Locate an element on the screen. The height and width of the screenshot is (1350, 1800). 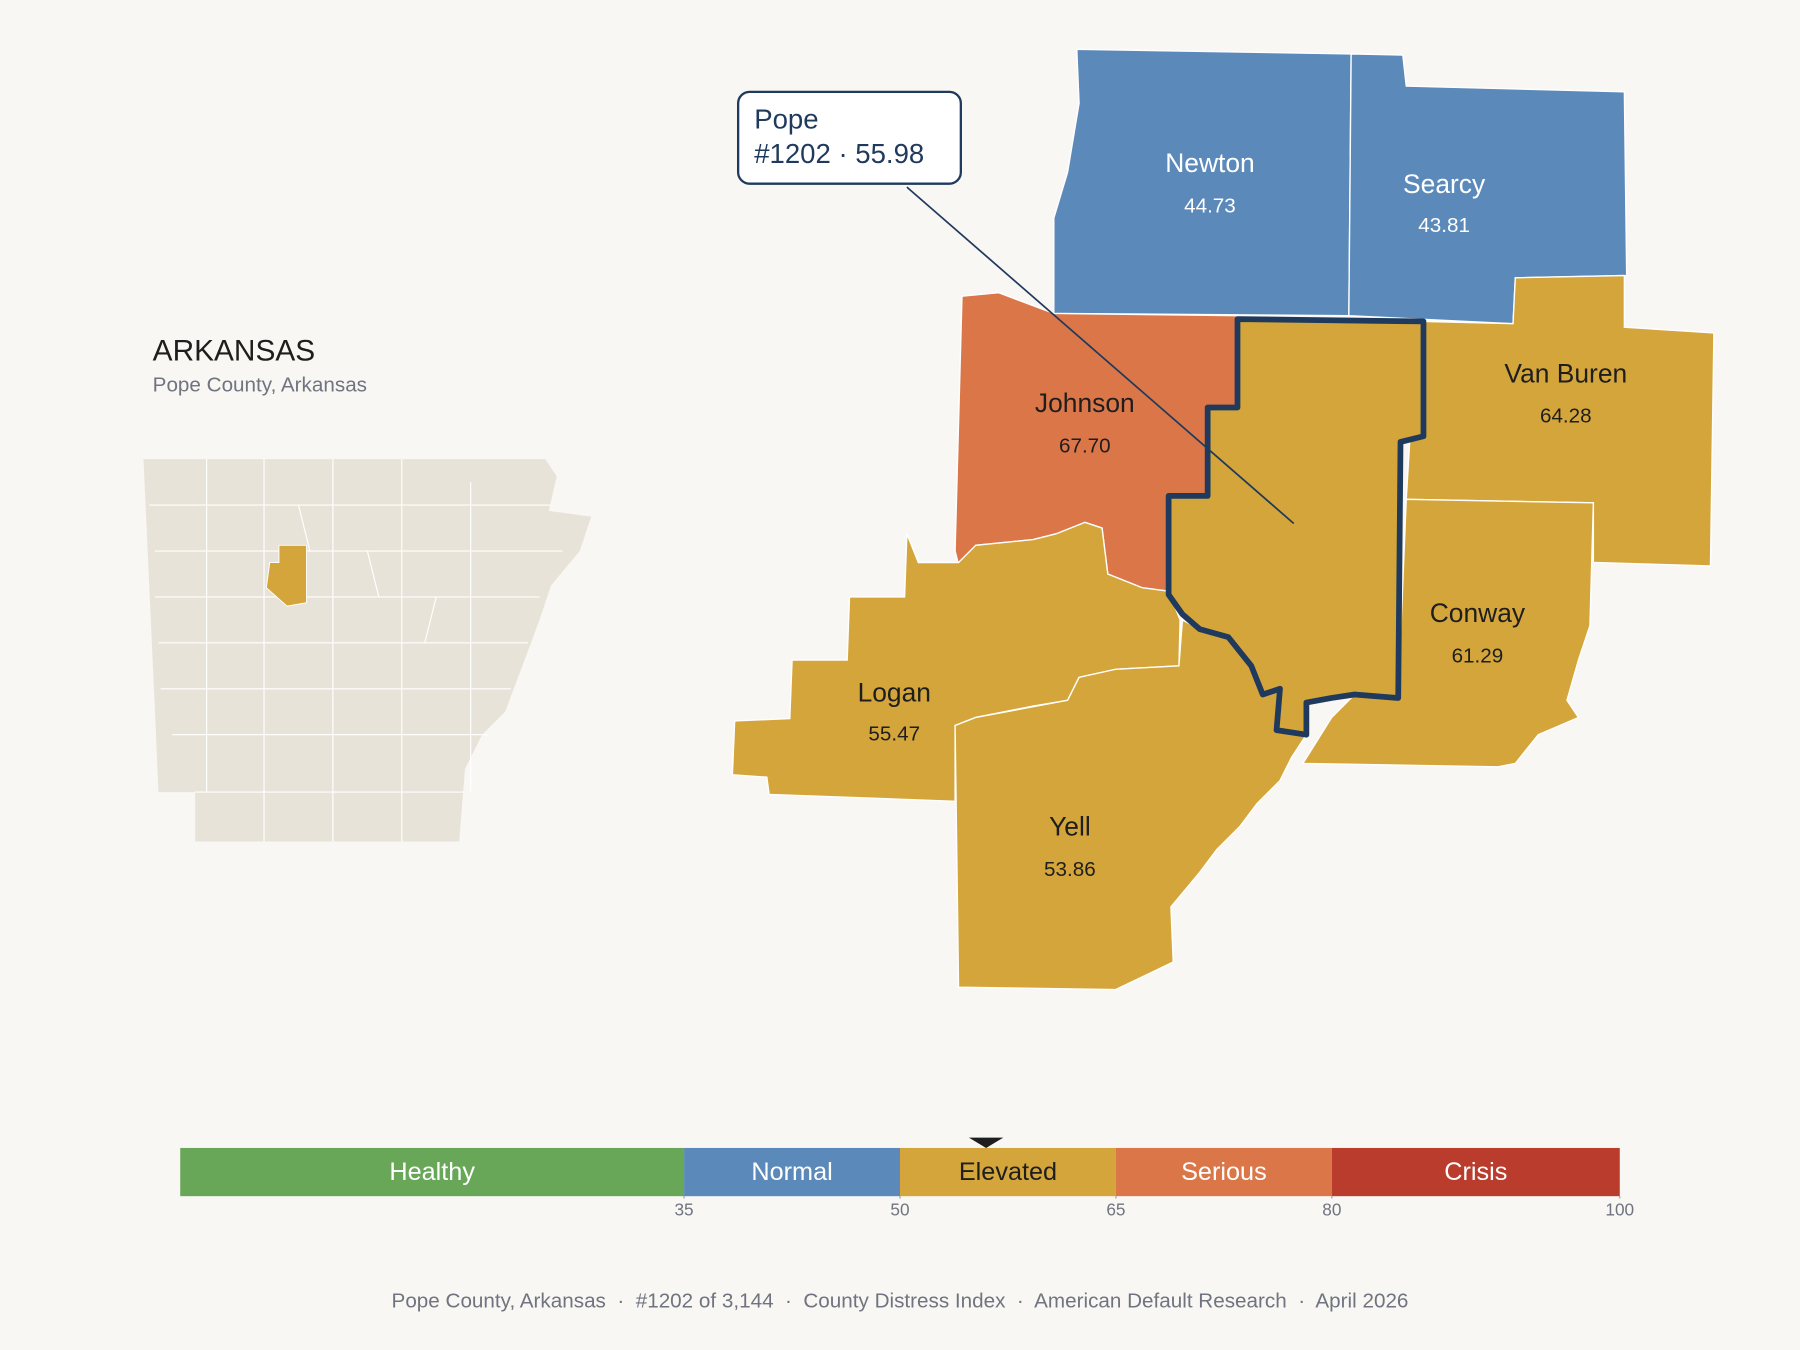
county-value: 53.86 is located at coordinates (1070, 869).